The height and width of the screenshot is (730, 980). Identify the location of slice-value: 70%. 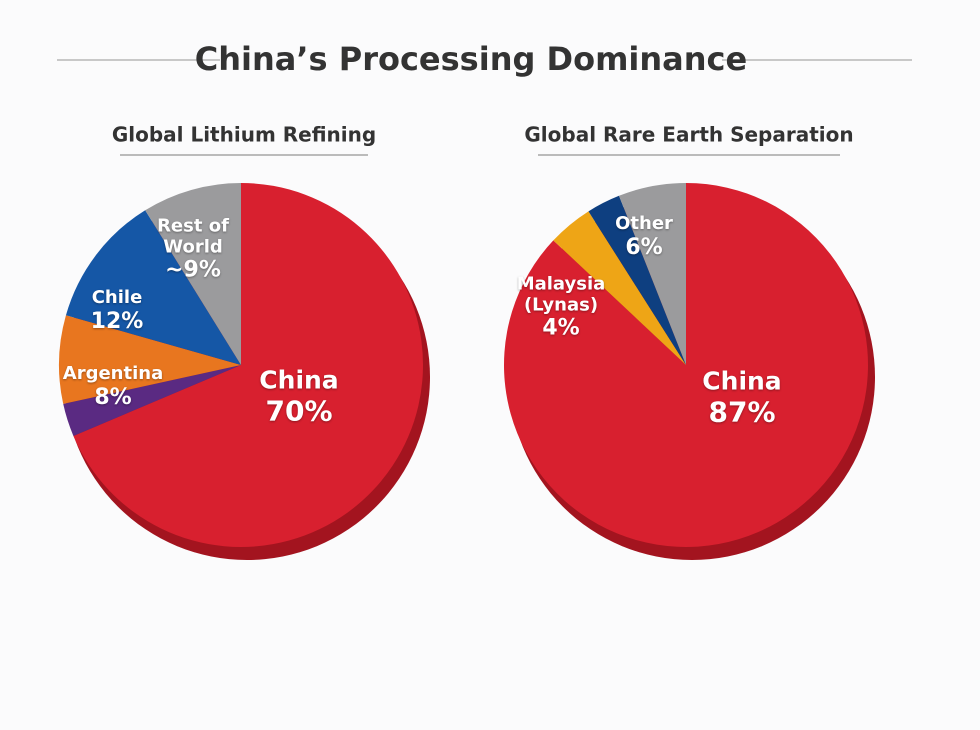
(299, 411).